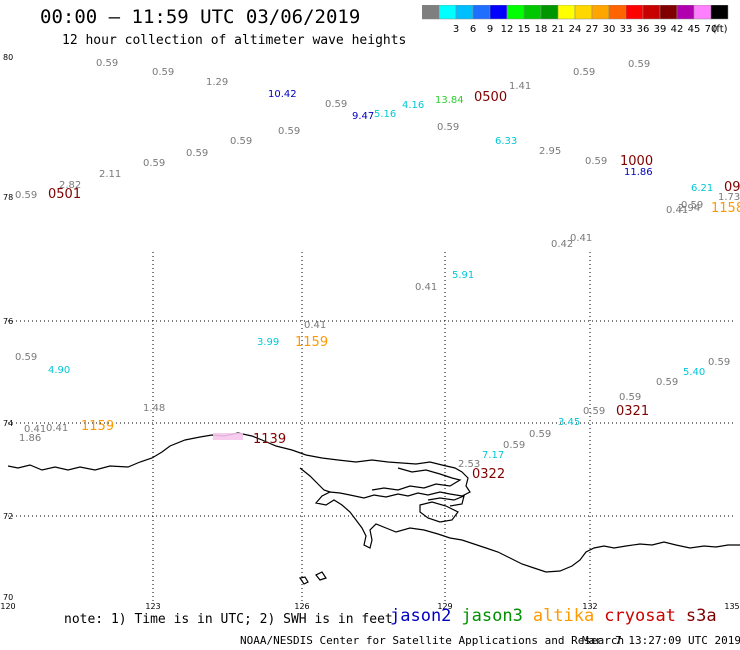  I want to click on scale-unit-label: (ft), so click(719, 29).